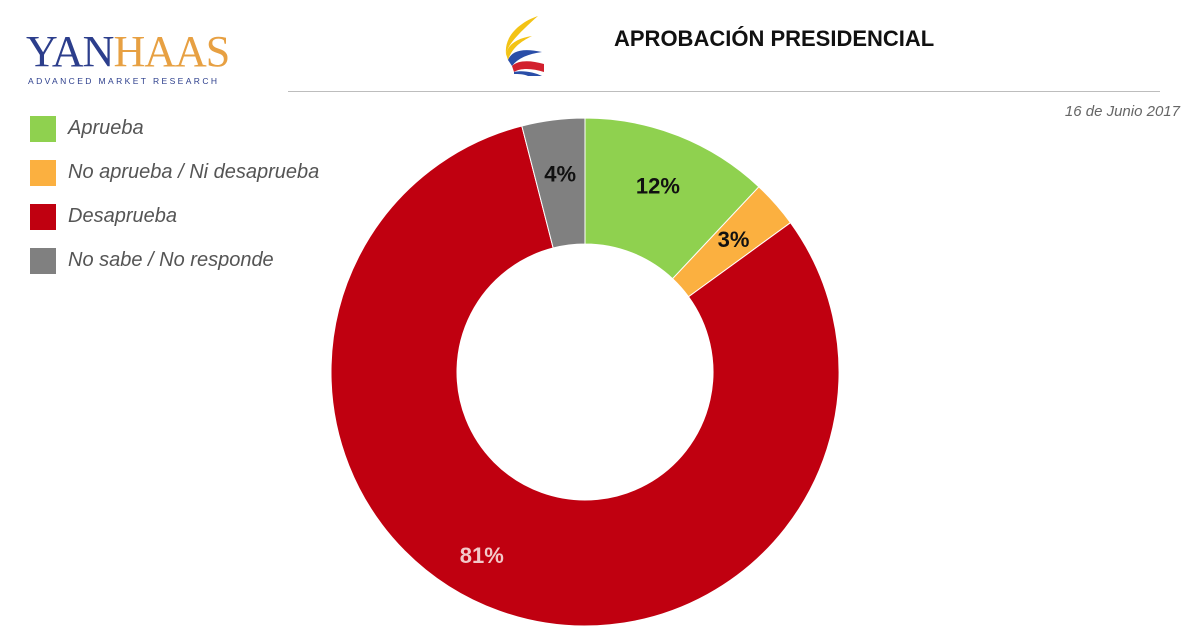 The width and height of the screenshot is (1200, 636). I want to click on logo-wordmark: YANHAAS, so click(128, 51).